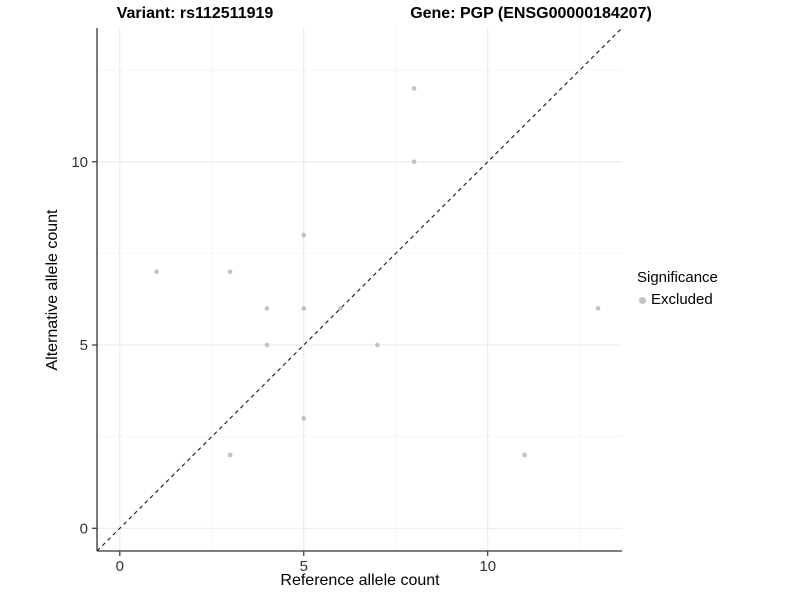 The image size is (800, 600). Describe the element at coordinates (531, 13) in the screenshot. I see `gene-title: Gene: PGP (ENSG00000184207)` at that location.